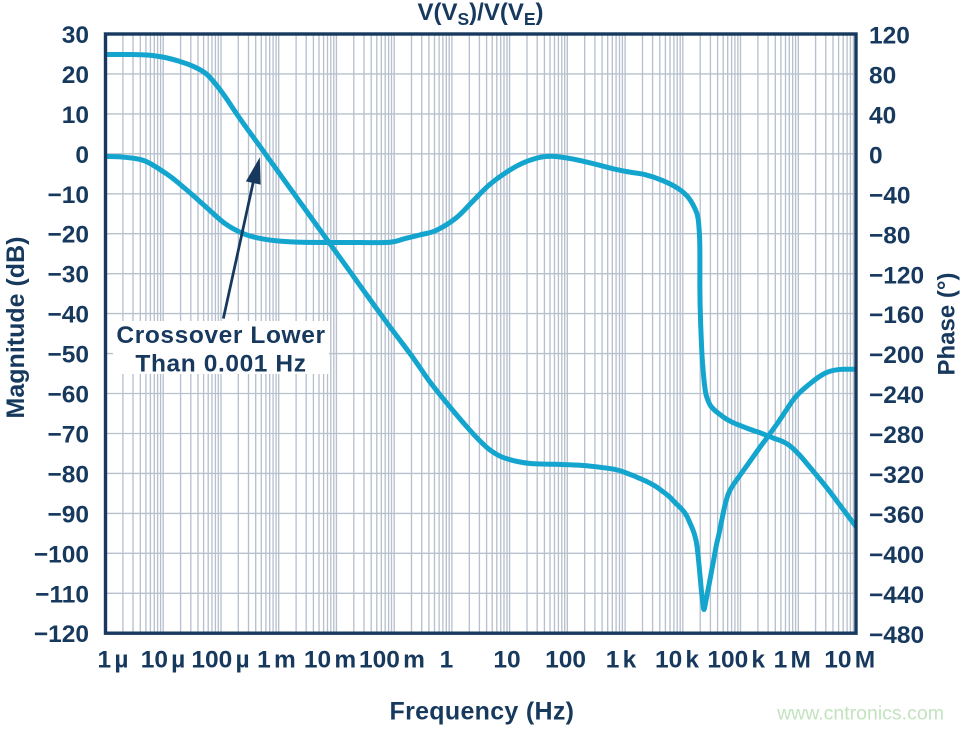 Image resolution: width=963 pixels, height=734 pixels. Describe the element at coordinates (882, 76) in the screenshot. I see `svg-text: 80` at that location.